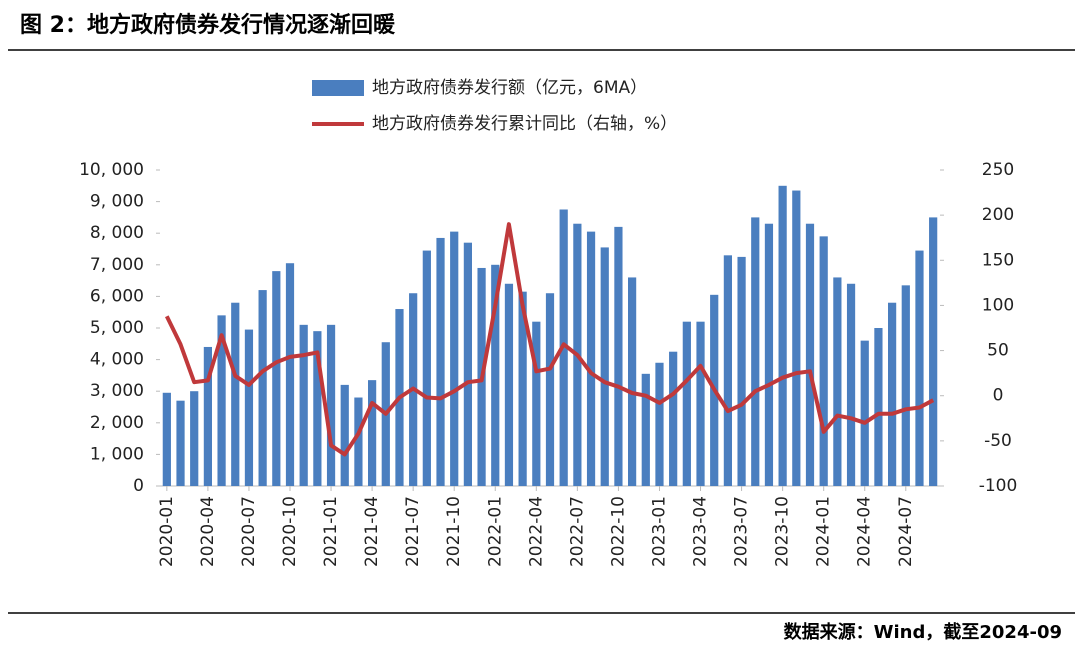 Image resolution: width=1080 pixels, height=651 pixels. What do you see at coordinates (117, 202) in the screenshot?
I see `y-tick-label: 9, 000` at bounding box center [117, 202].